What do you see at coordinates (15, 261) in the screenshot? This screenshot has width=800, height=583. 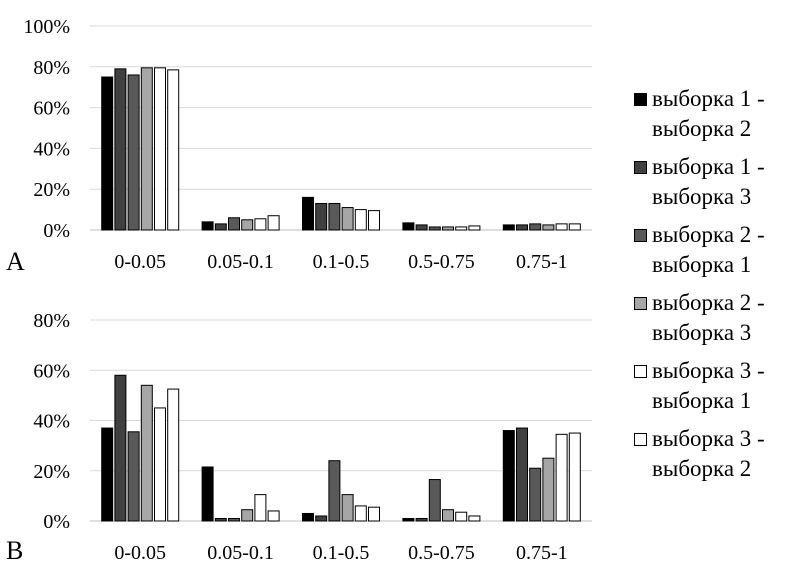 I see `panel-letter-a: A` at bounding box center [15, 261].